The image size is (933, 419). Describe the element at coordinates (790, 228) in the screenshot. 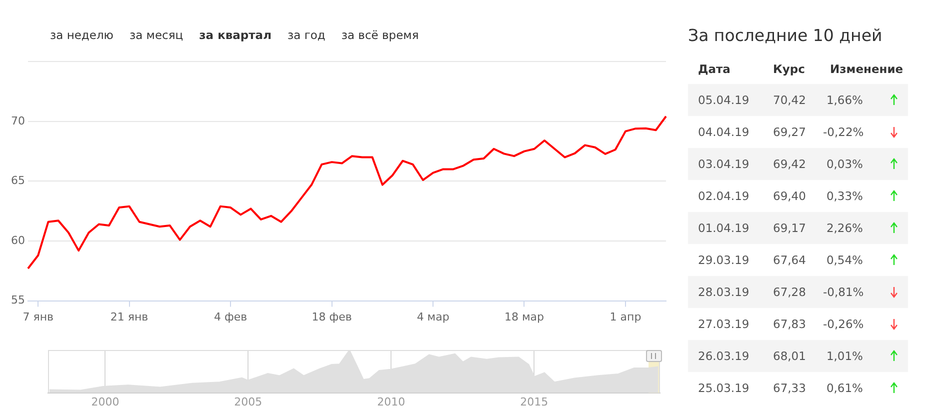

I see `text: 69,17` at that location.